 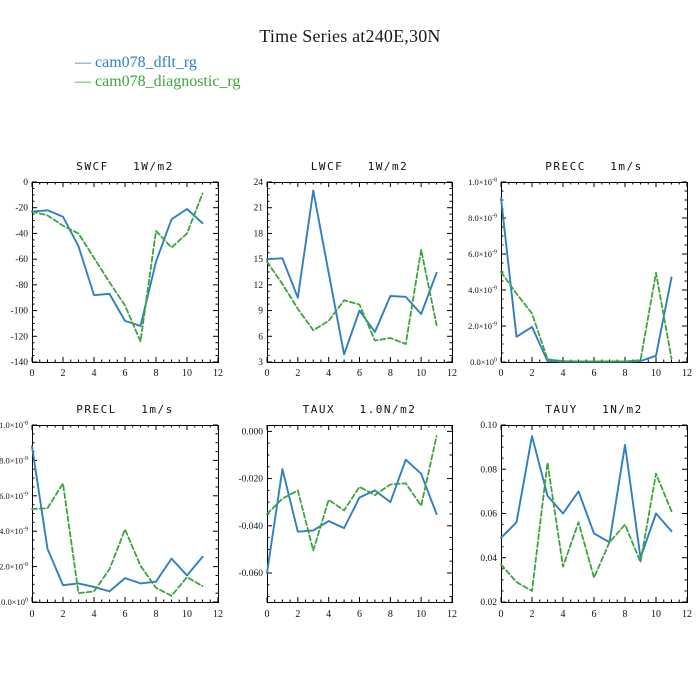 What do you see at coordinates (250, 527) in the screenshot?
I see `y-tick-label: -0.040` at bounding box center [250, 527].